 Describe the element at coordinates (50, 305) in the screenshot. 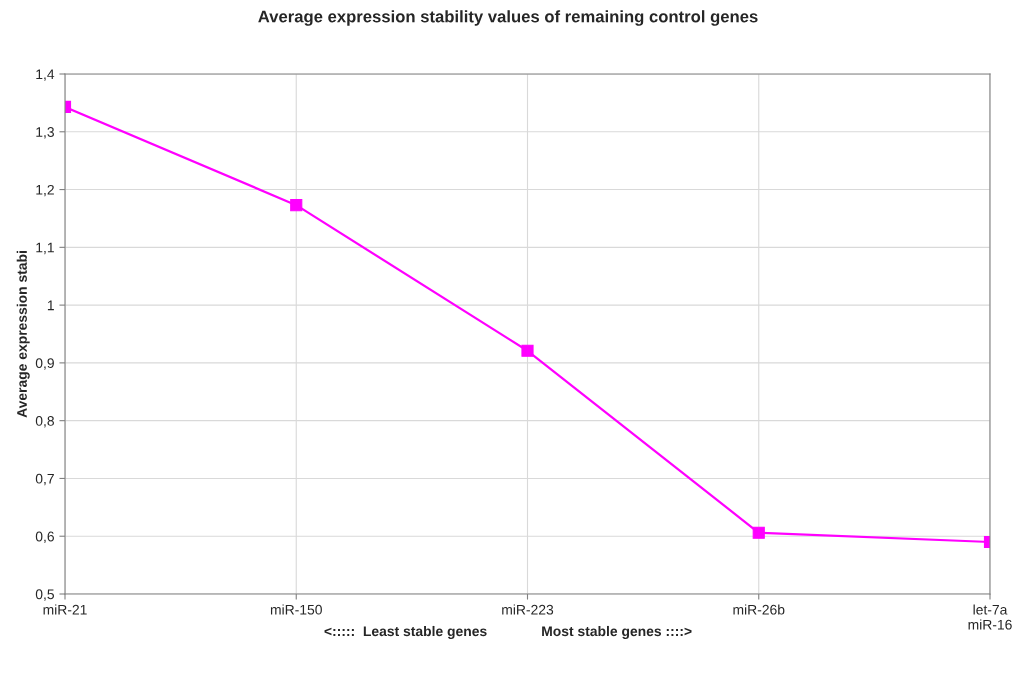

I see `y-tick-label: 1` at that location.